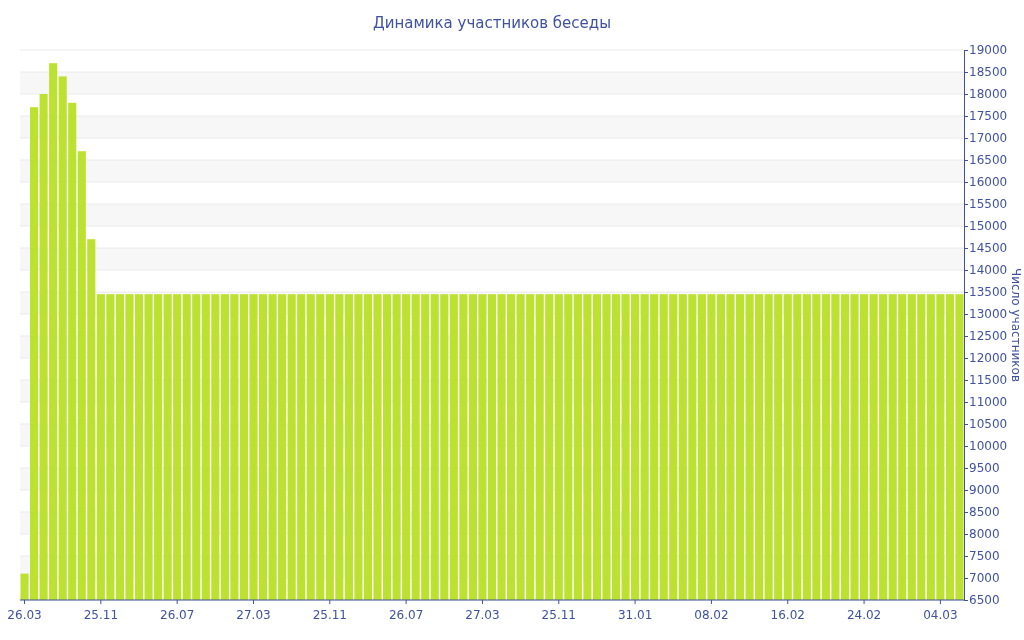 The height and width of the screenshot is (640, 1024). I want to click on y-tick-label: 16500, so click(988, 160).